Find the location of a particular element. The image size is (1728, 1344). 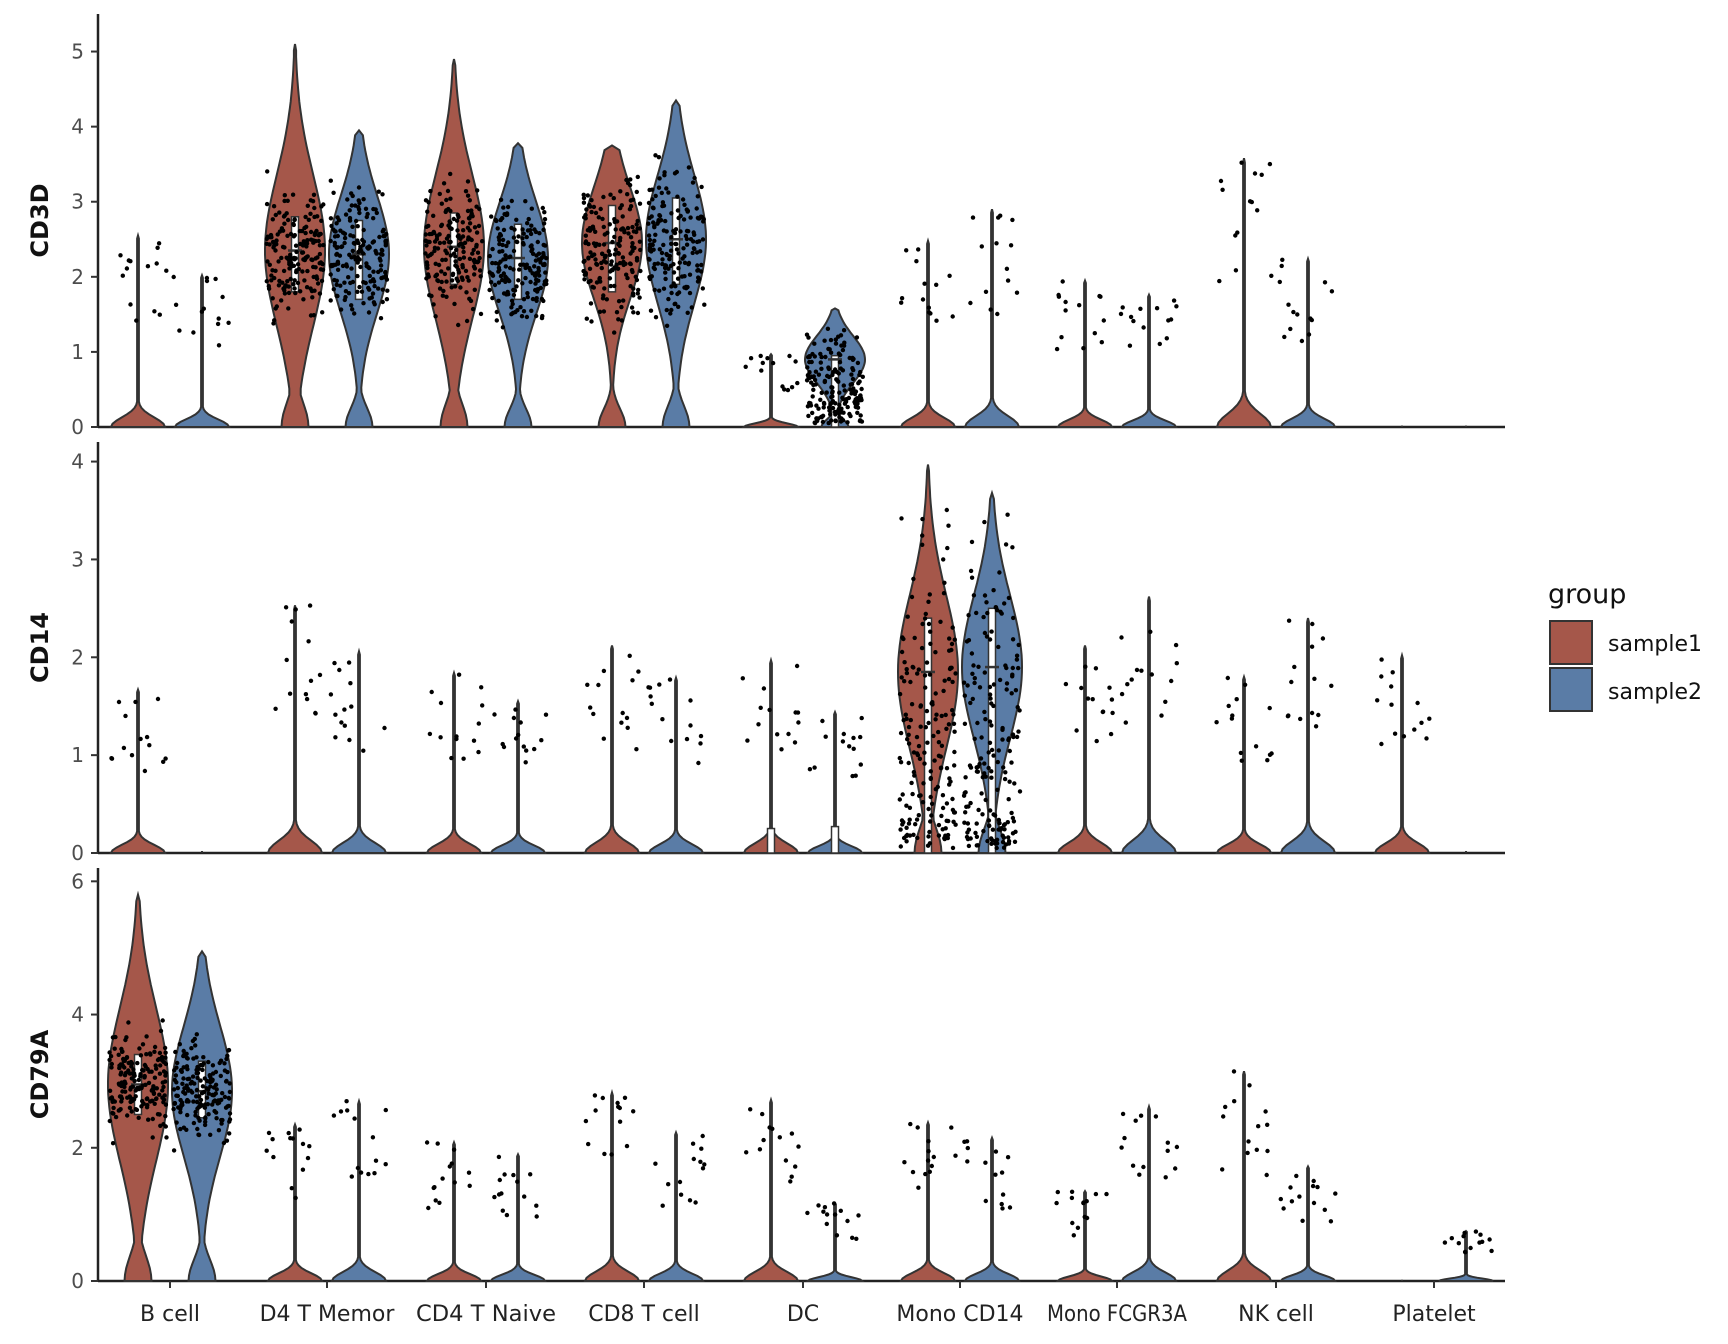

violin-cd14-nk-cell-sample2 is located at coordinates (1308, 735).